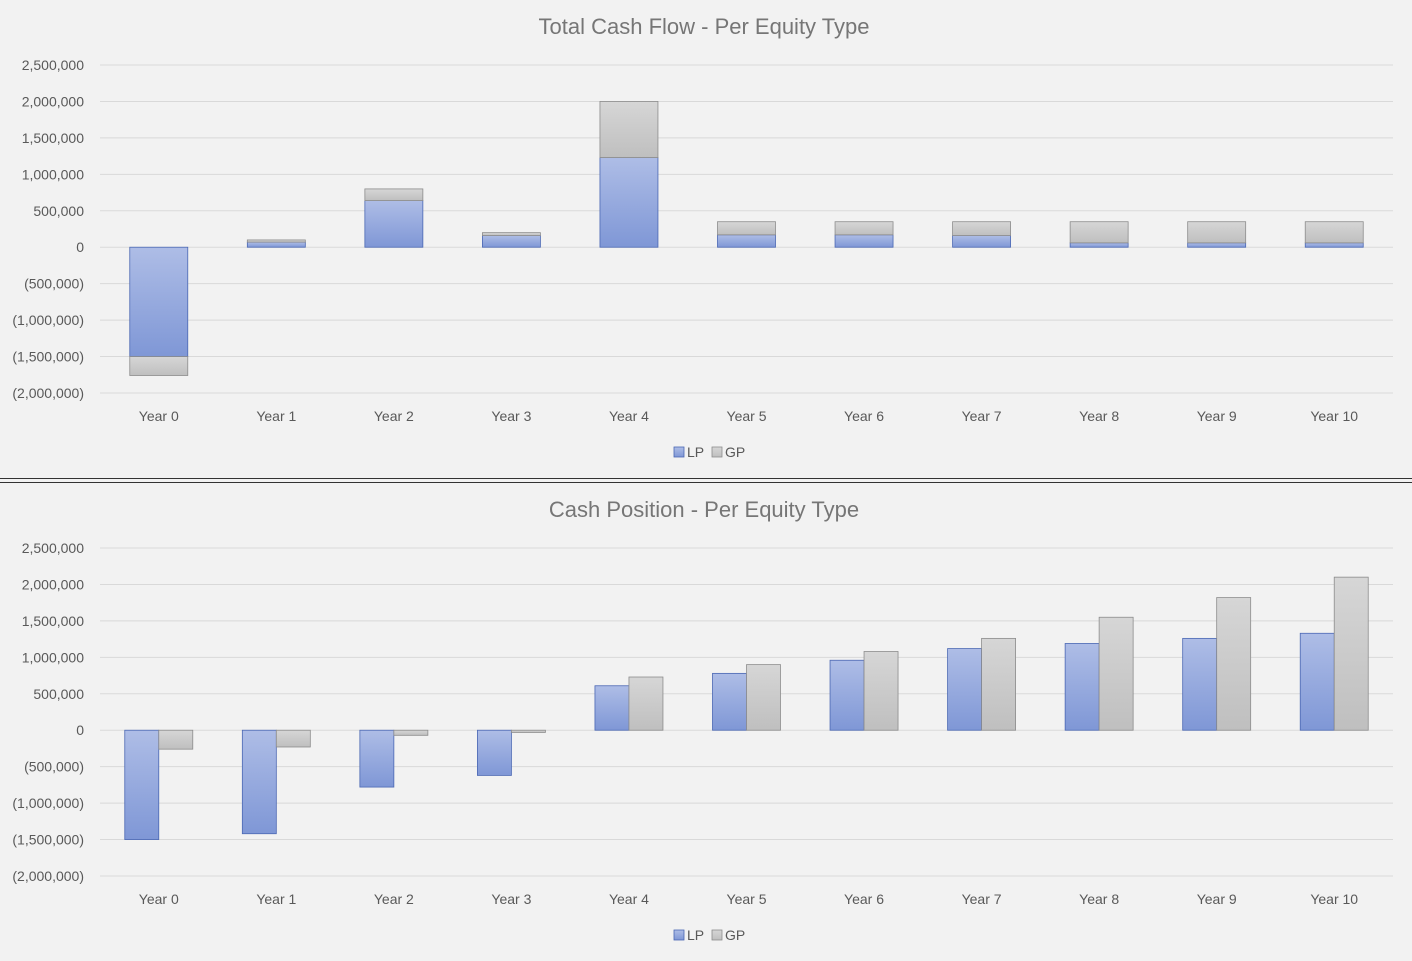  What do you see at coordinates (709, 452) in the screenshot?
I see `legend: LP GP` at bounding box center [709, 452].